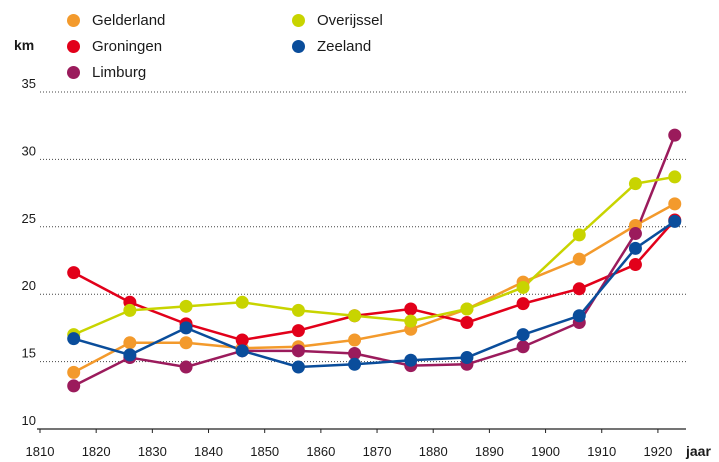  Describe the element at coordinates (489, 451) in the screenshot. I see `x-tick-label: 1890` at that location.